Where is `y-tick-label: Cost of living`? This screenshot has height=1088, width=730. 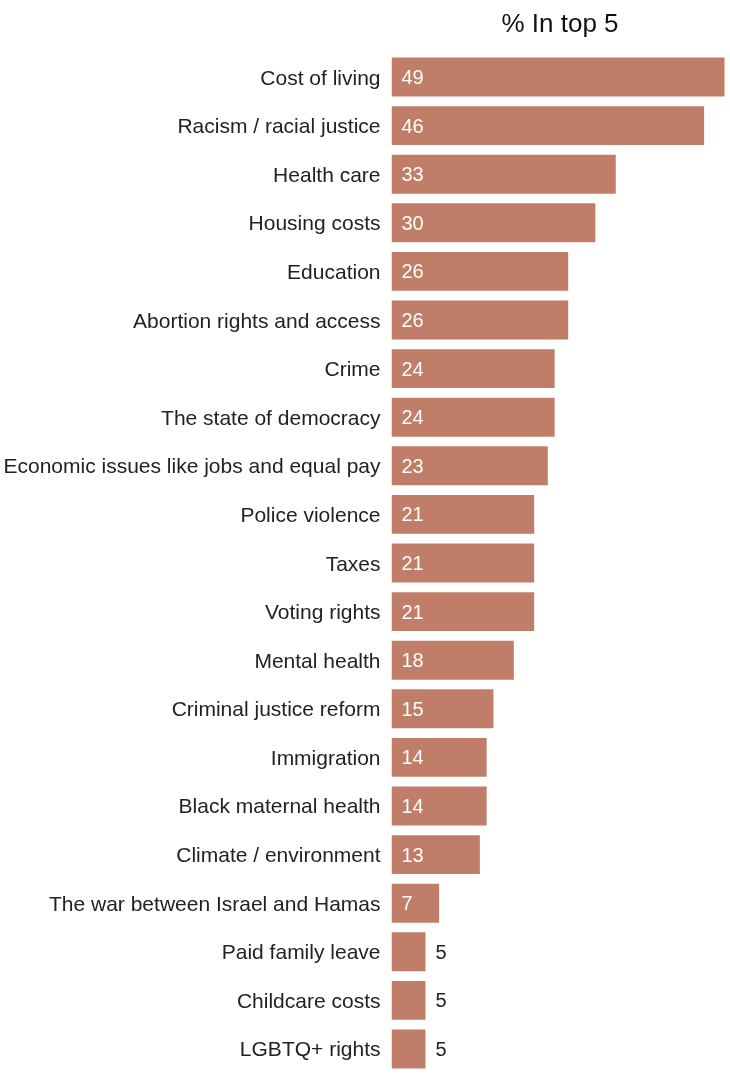 y-tick-label: Cost of living is located at coordinates (320, 77).